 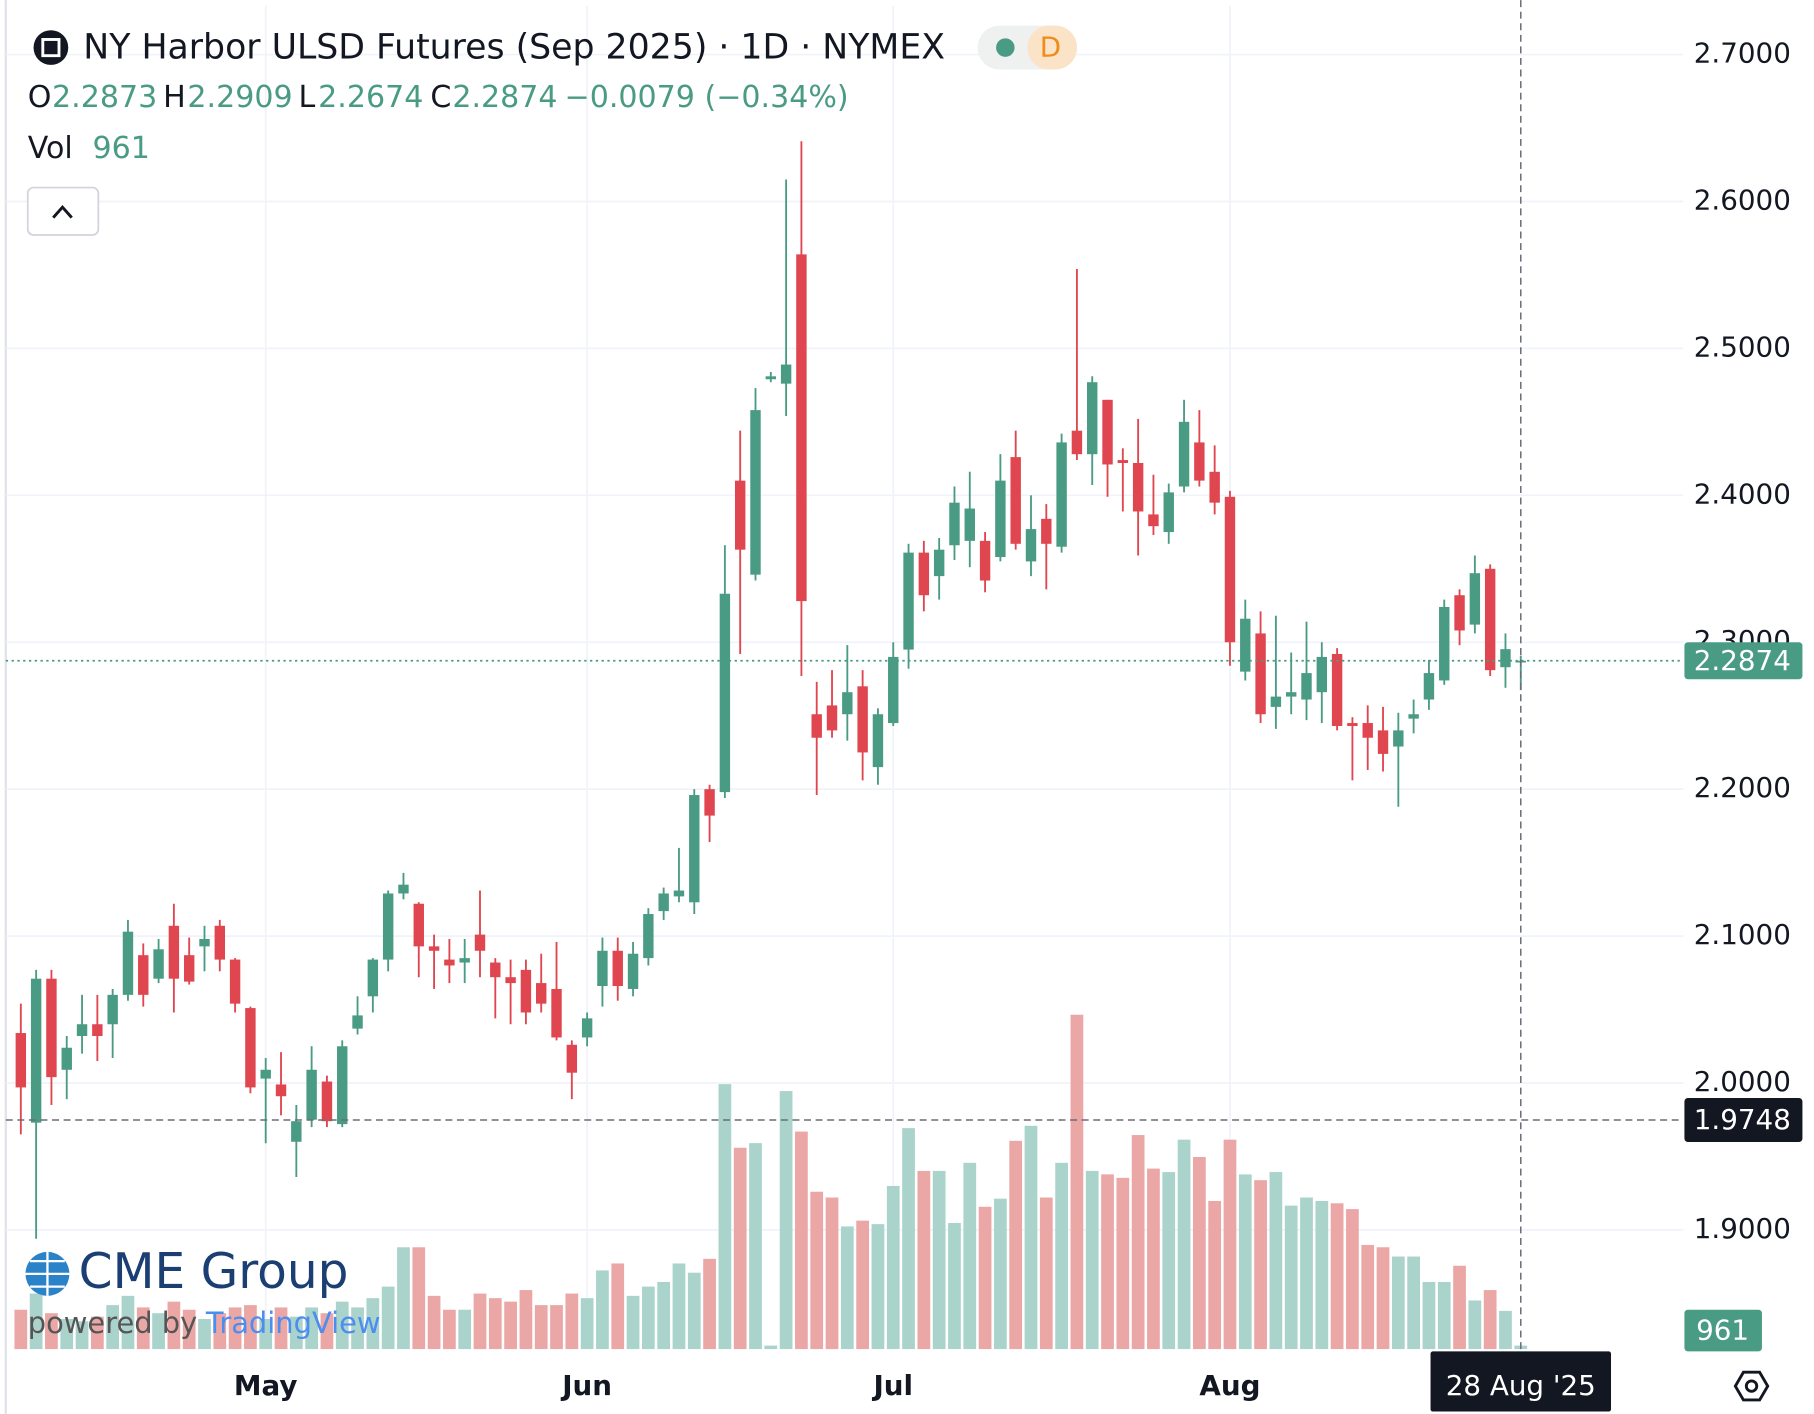 What do you see at coordinates (1005, 47) in the screenshot?
I see `market-status-dot` at bounding box center [1005, 47].